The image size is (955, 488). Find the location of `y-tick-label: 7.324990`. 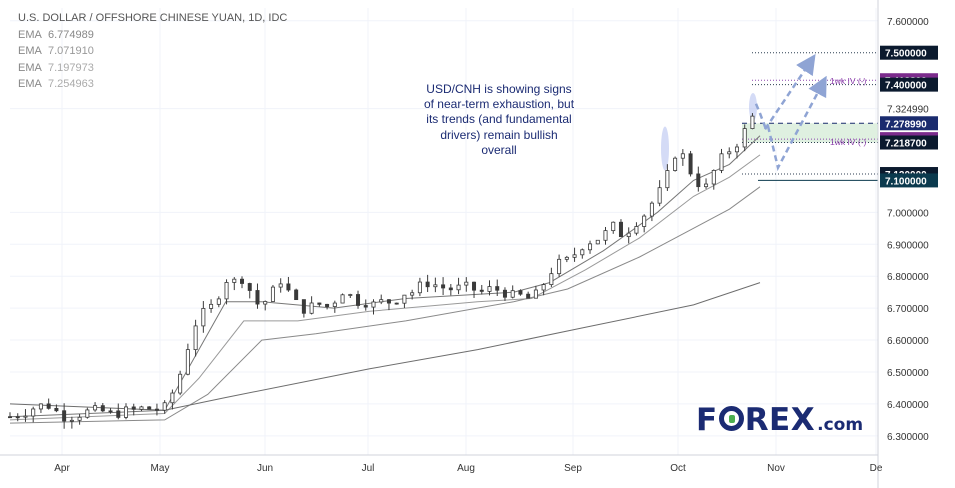

y-tick-label: 7.324990 is located at coordinates (908, 110).